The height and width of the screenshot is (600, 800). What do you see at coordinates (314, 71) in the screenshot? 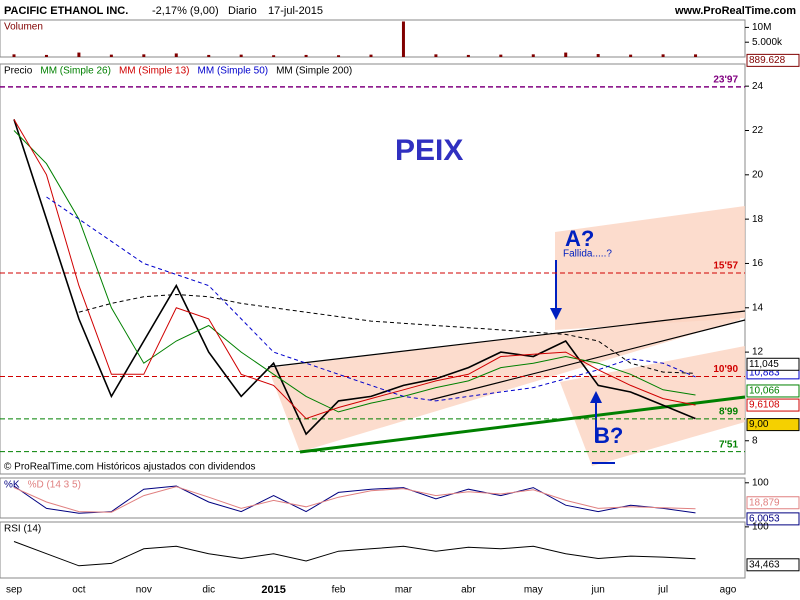
I see `legend-entry: MM (Simple 200)` at bounding box center [314, 71].